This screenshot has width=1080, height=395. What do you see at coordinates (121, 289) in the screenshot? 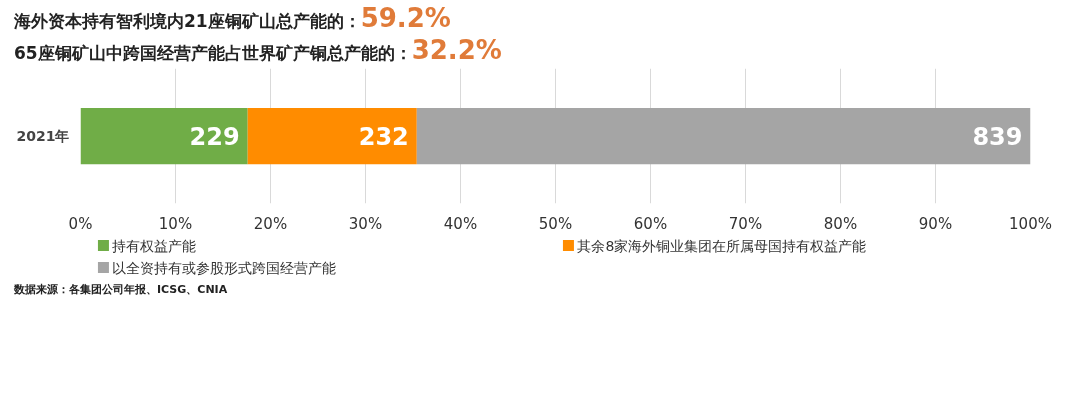
I see `source-note: 数据来源：各集团公司年报、ICSG、CNIA` at bounding box center [121, 289].